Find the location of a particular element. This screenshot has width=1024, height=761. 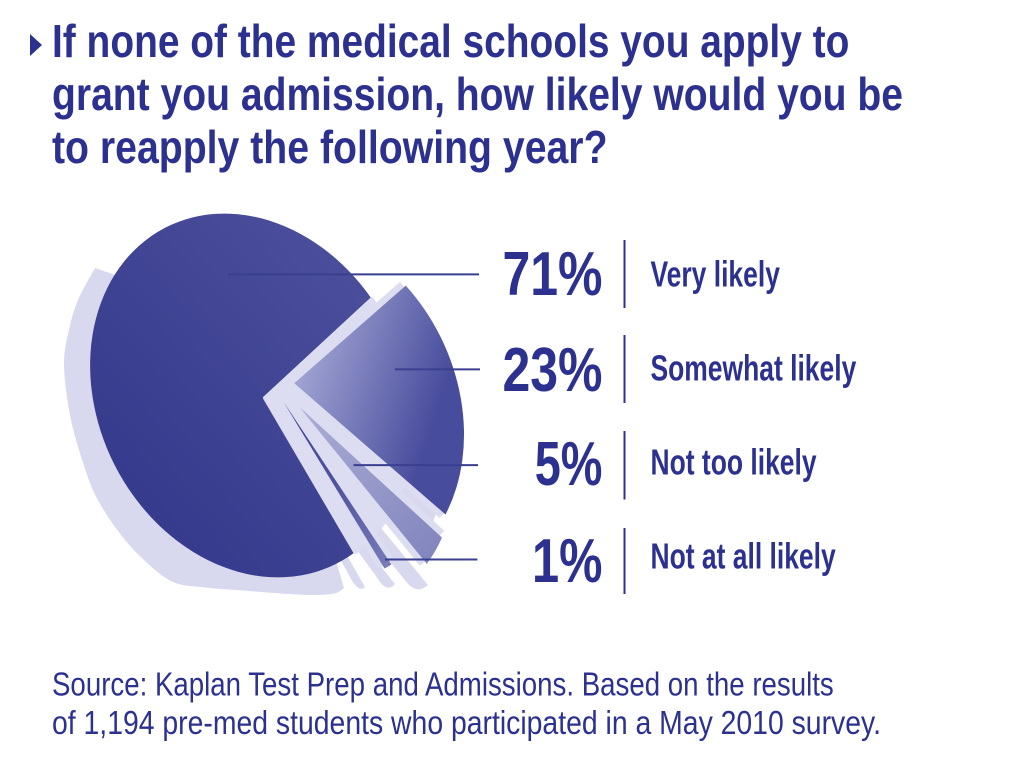

svg-text: 5% is located at coordinates (569, 463).